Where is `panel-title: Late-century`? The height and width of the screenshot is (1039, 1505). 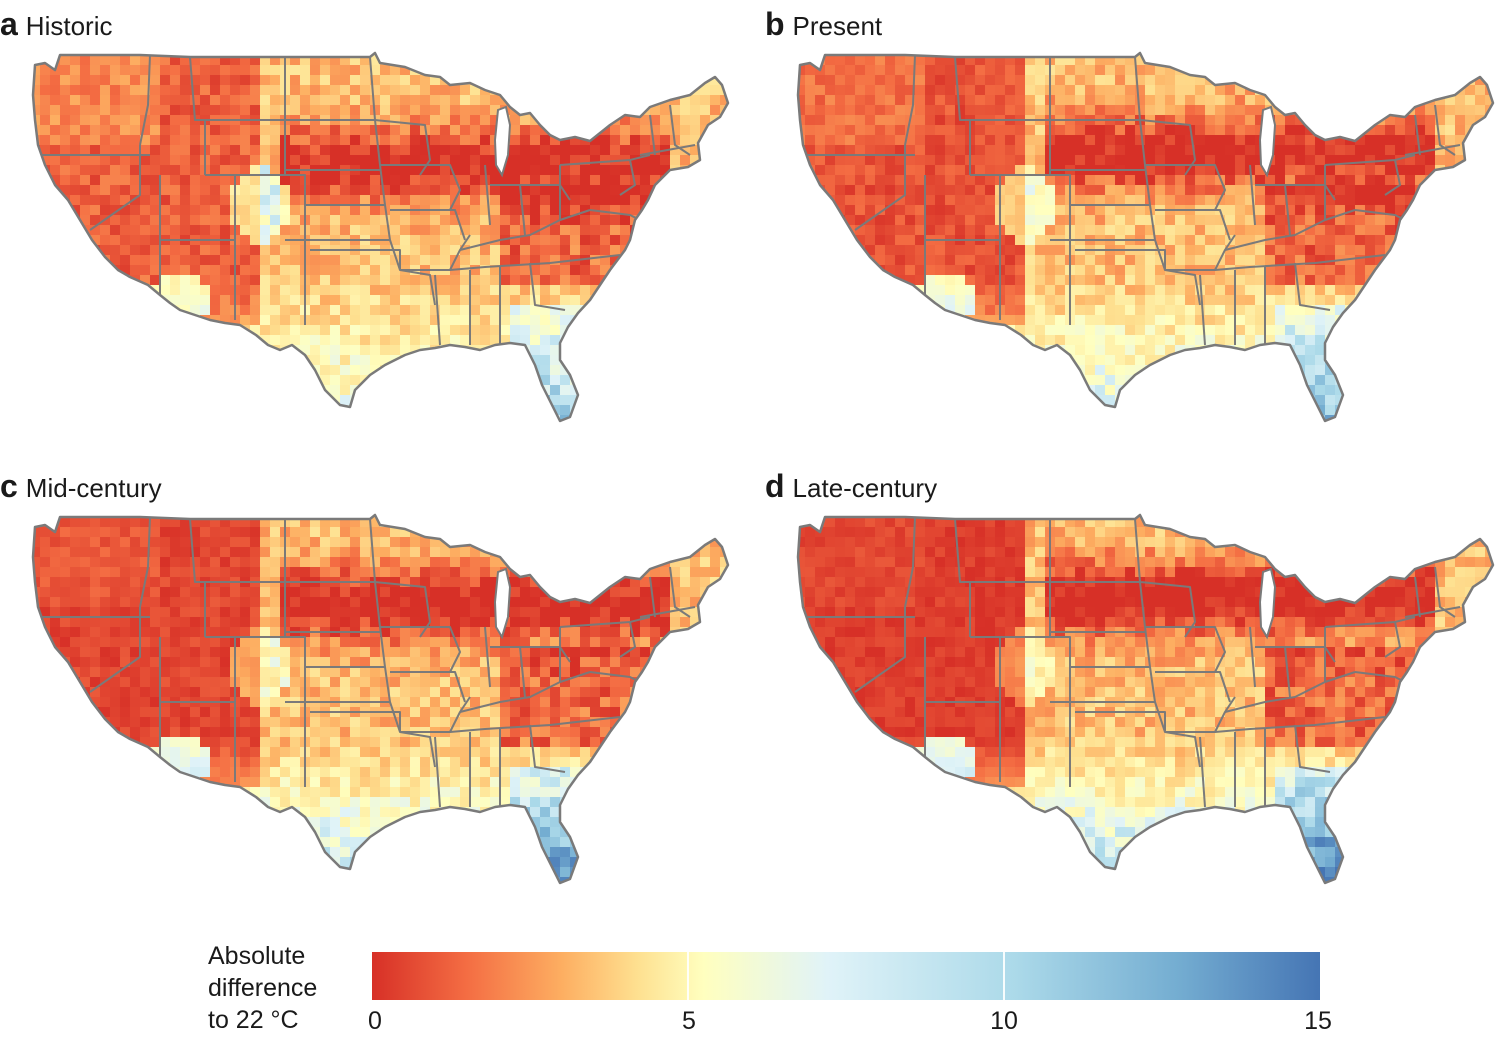 panel-title: Late-century is located at coordinates (865, 488).